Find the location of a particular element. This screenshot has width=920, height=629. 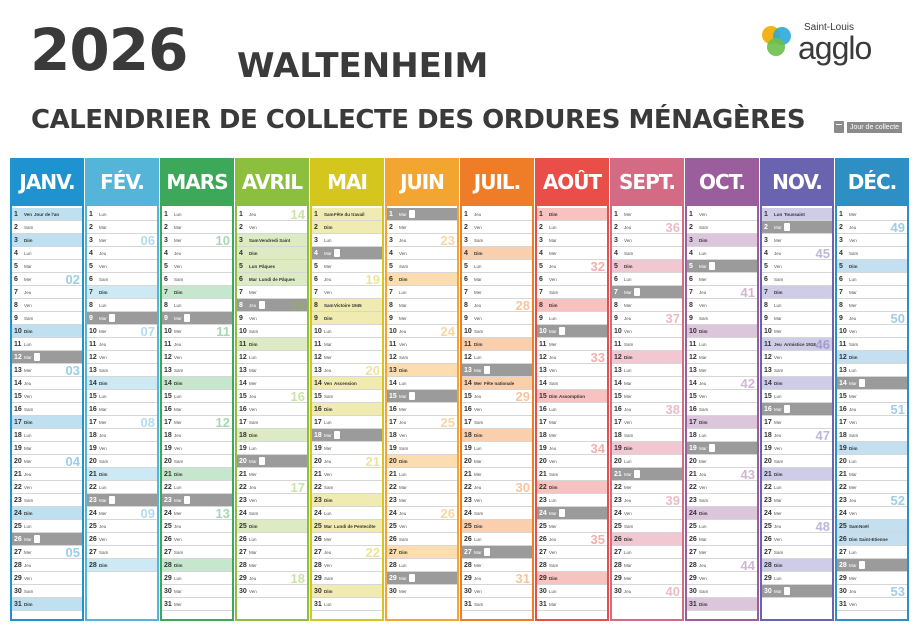

week-number: 12 is located at coordinates (222, 422).